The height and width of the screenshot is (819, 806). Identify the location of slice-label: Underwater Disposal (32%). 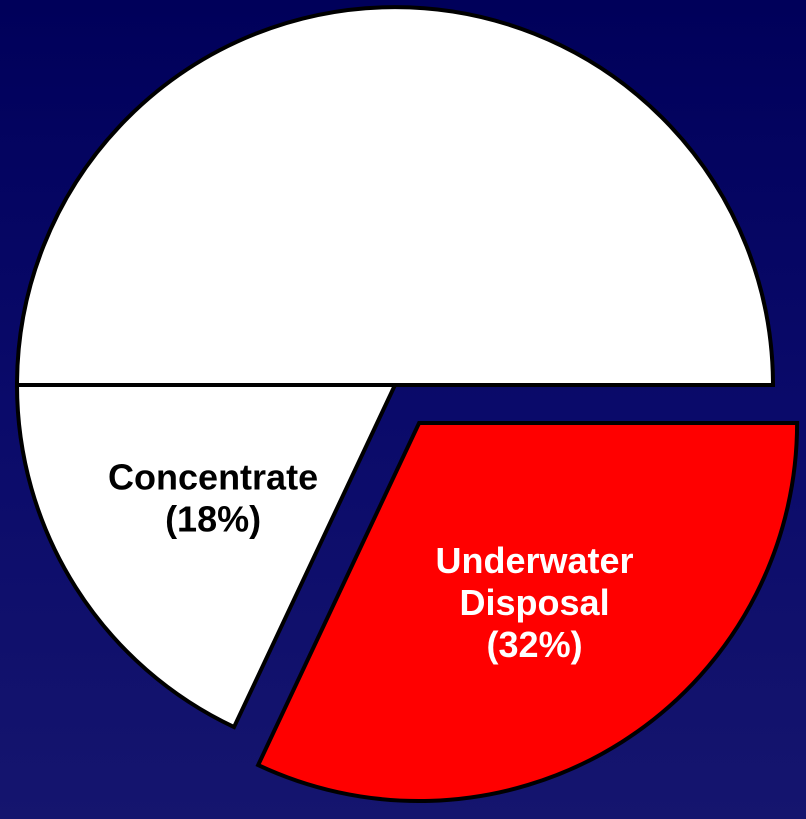
(535, 601).